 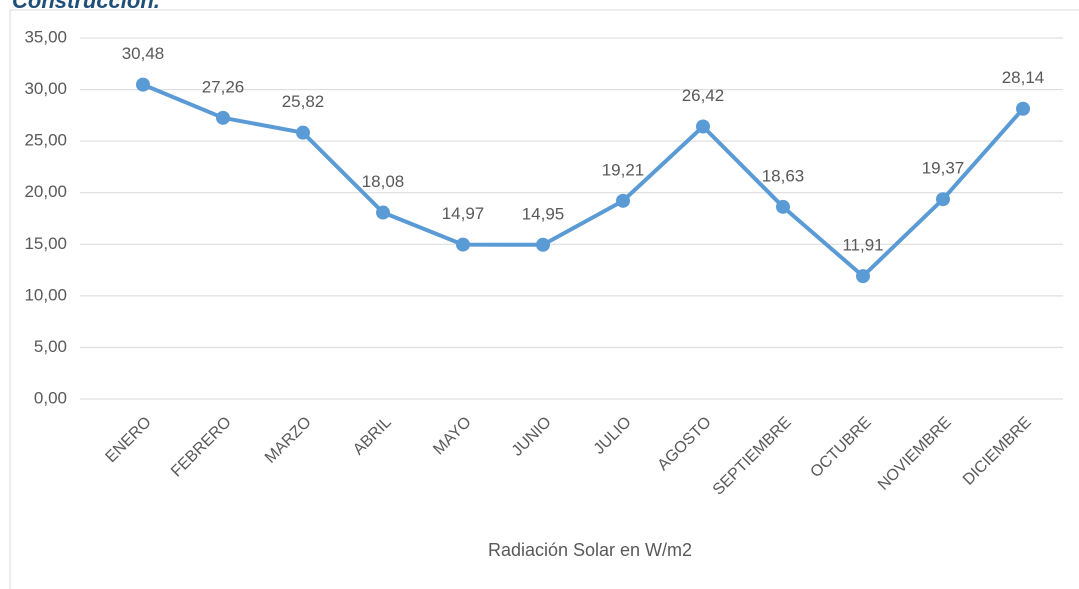 What do you see at coordinates (143, 53) in the screenshot?
I see `data-label: 30,48` at bounding box center [143, 53].